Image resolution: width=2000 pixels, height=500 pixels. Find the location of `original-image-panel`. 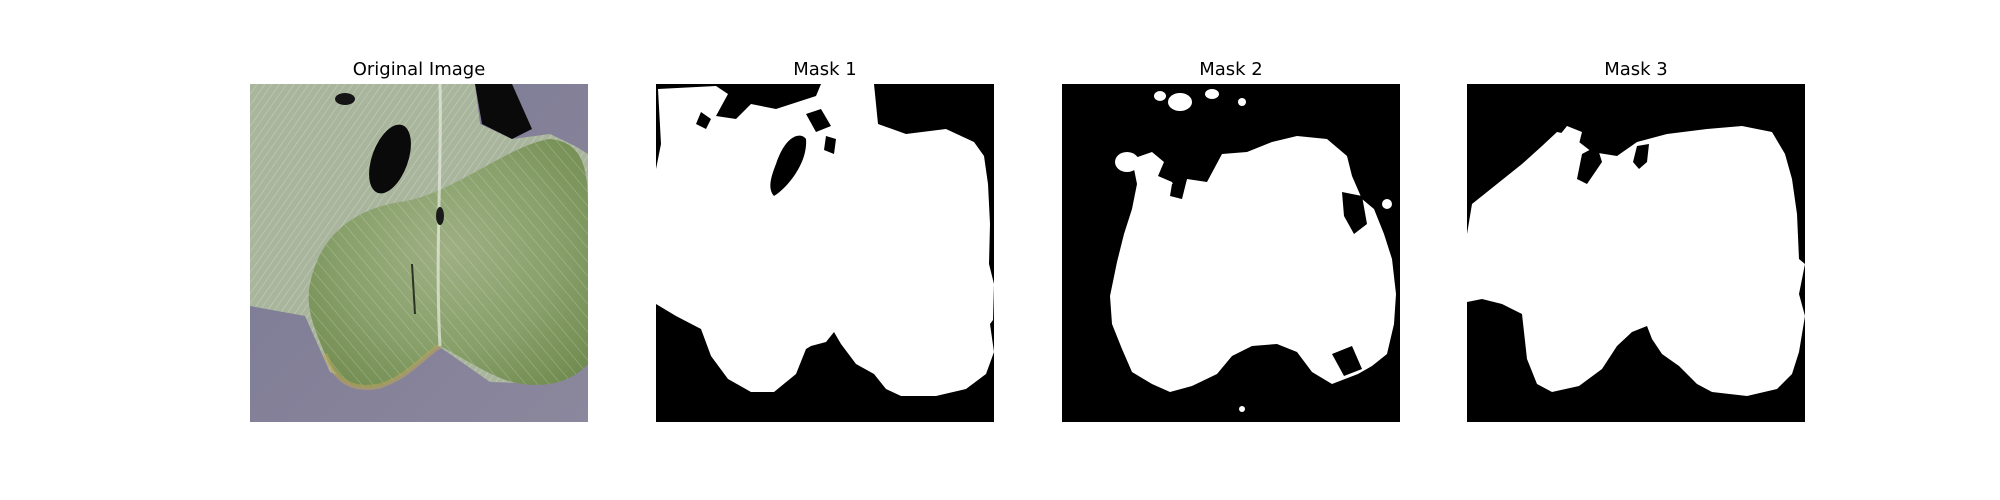

original-image-panel is located at coordinates (419, 253).